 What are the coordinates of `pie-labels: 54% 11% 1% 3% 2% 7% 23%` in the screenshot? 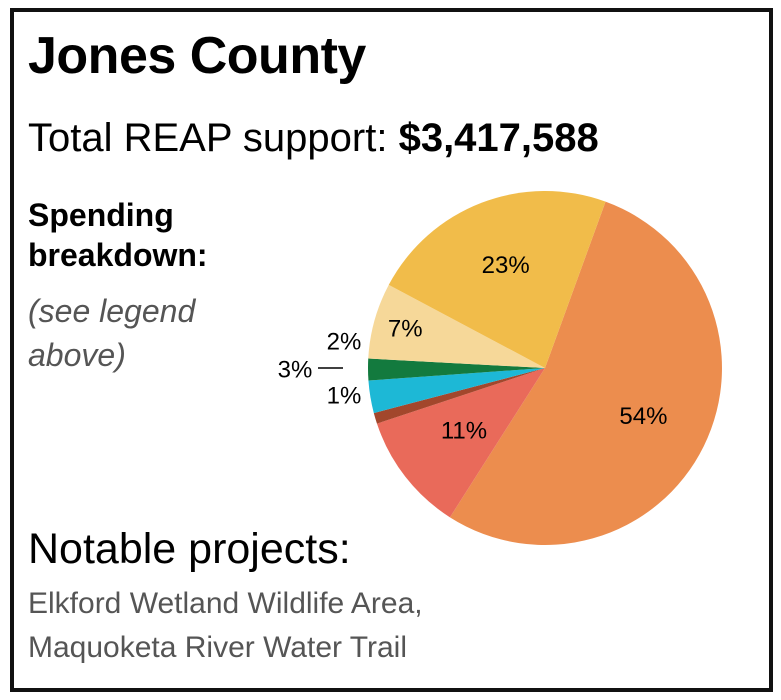 It's located at (473, 348).